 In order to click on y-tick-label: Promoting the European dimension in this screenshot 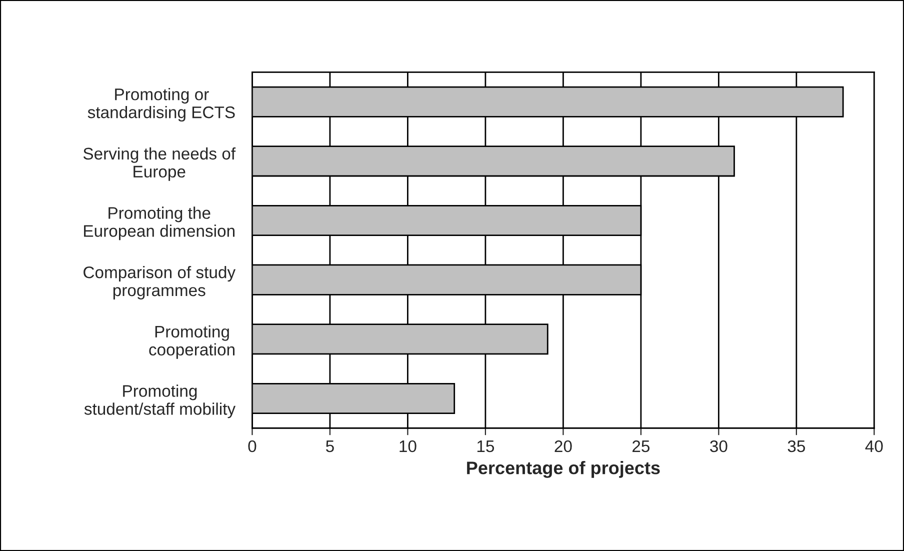, I will do `click(159, 223)`.